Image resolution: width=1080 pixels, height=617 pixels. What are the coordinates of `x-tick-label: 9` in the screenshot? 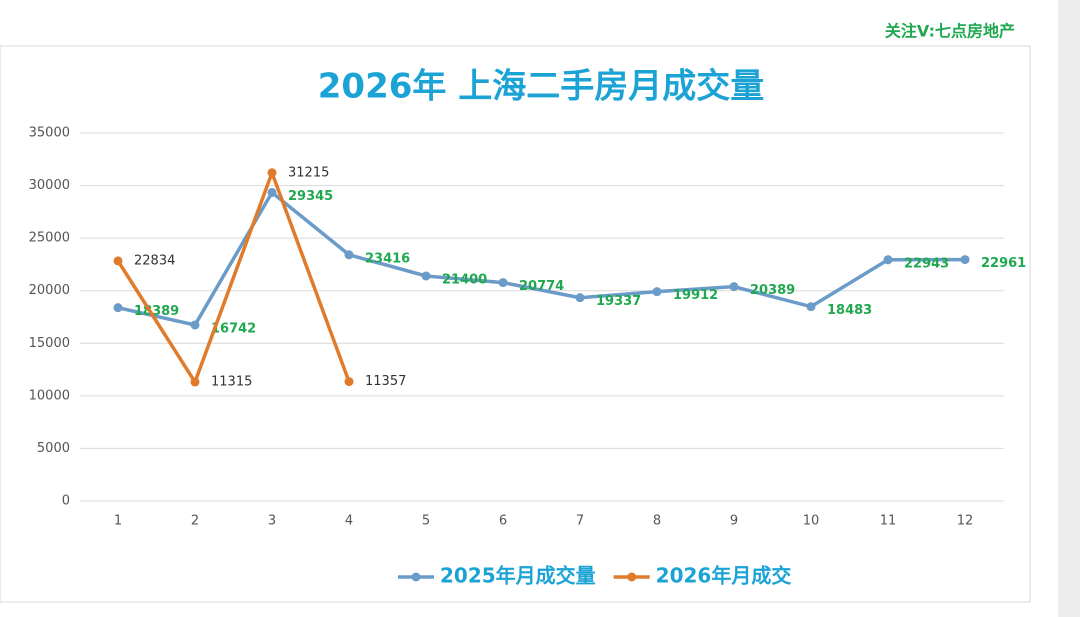 It's located at (734, 521).